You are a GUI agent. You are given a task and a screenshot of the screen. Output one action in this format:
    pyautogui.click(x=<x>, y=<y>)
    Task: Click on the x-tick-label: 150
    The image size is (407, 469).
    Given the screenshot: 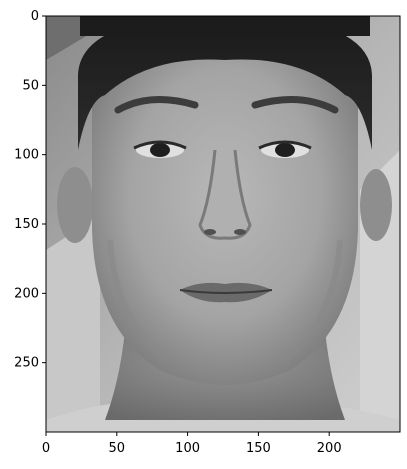 What is the action you would take?
    pyautogui.click(x=258, y=448)
    